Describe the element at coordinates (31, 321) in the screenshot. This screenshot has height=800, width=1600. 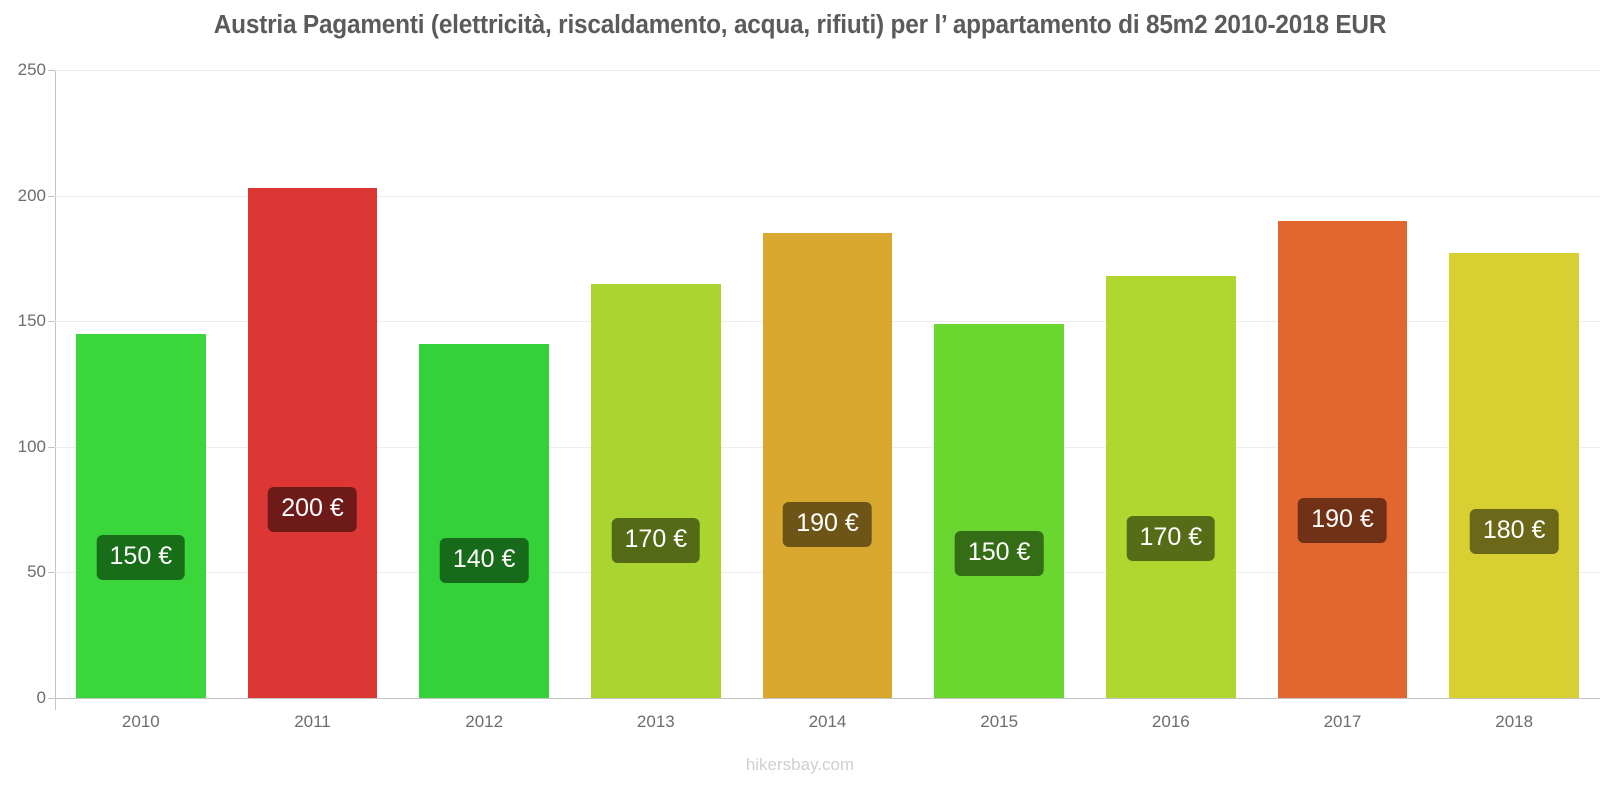
I see `y-tick-label: 150` at that location.